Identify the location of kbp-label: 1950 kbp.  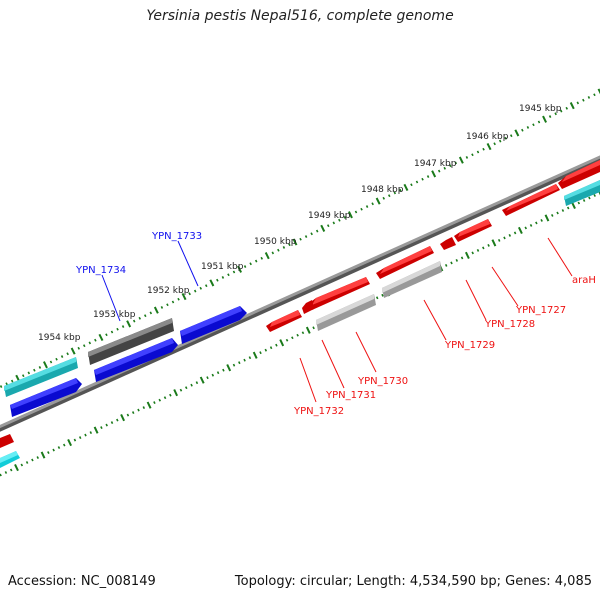
(275, 242).